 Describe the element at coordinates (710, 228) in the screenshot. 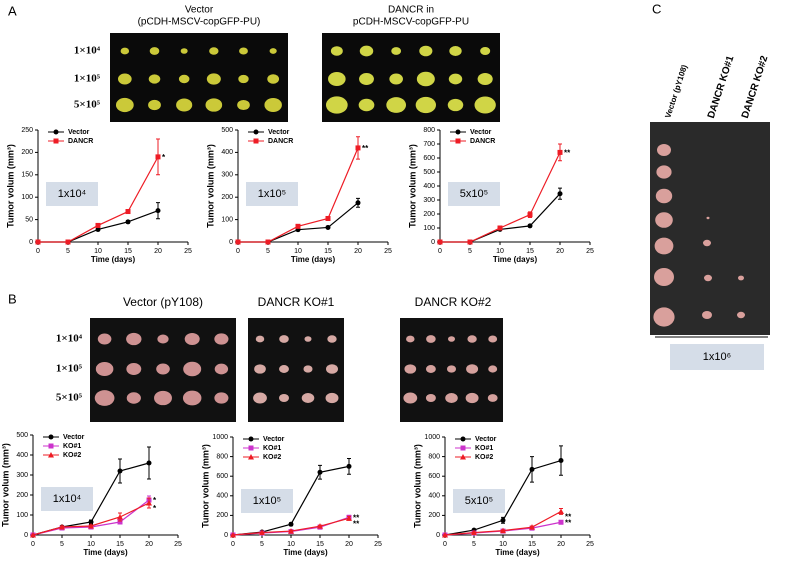

I see `photo` at that location.